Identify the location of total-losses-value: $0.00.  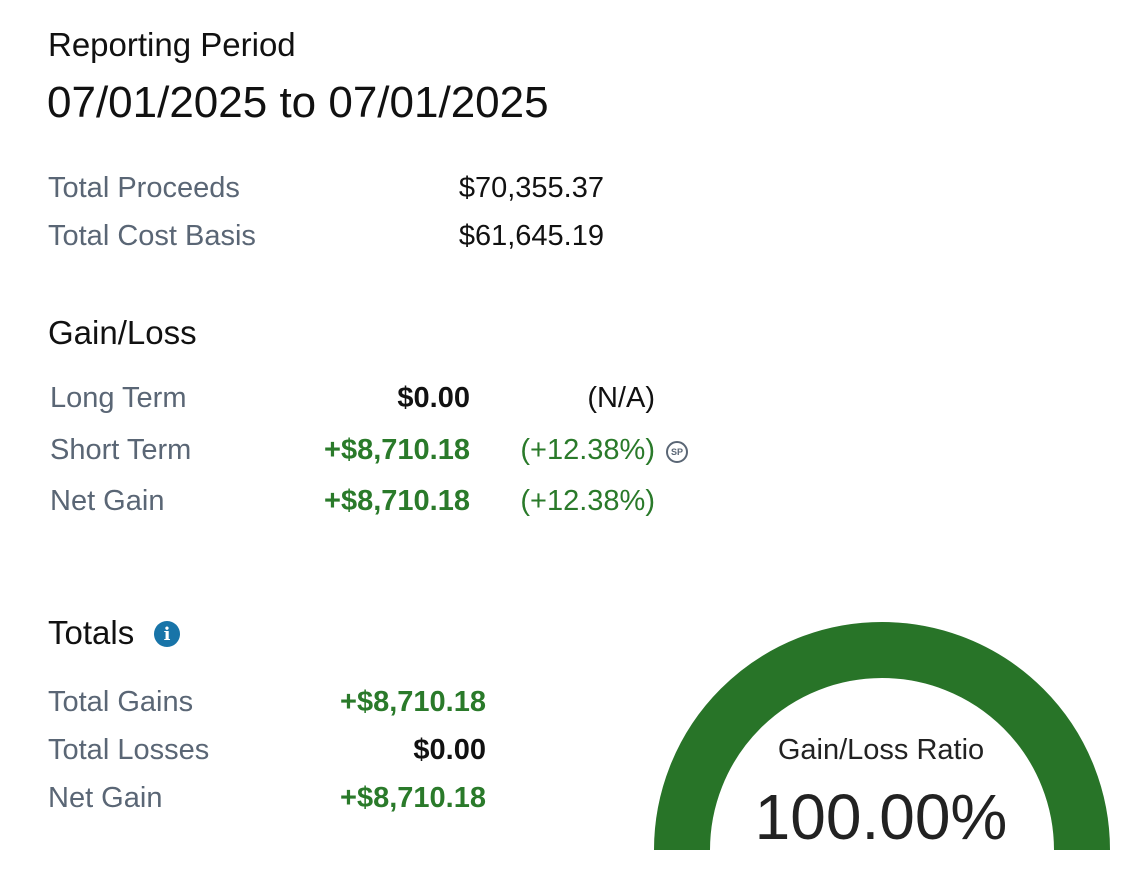
(449, 750).